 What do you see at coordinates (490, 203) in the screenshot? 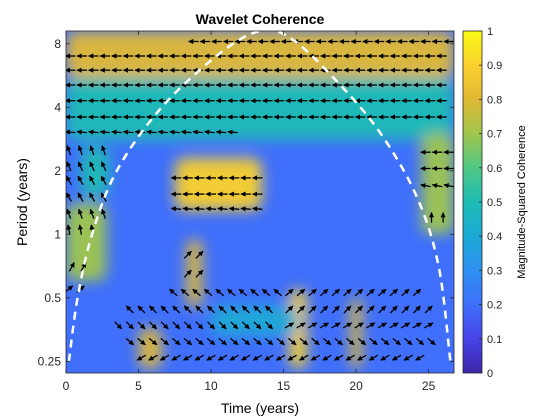
I see `colorbar-ticks: 0 0.1 0.2 0.3 0.4 0.5 0.6 0.7 0.8 0.9 1` at bounding box center [490, 203].